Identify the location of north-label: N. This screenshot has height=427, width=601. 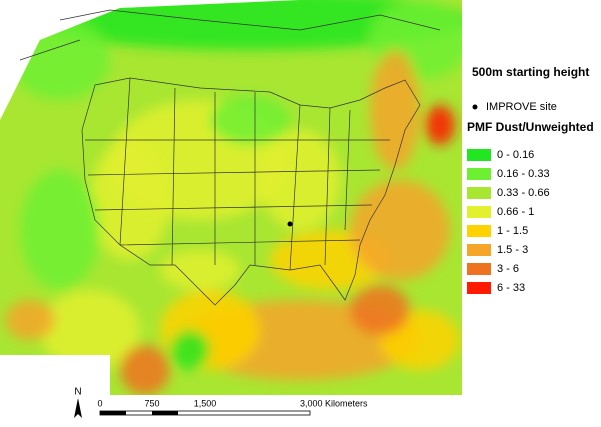
(77, 392).